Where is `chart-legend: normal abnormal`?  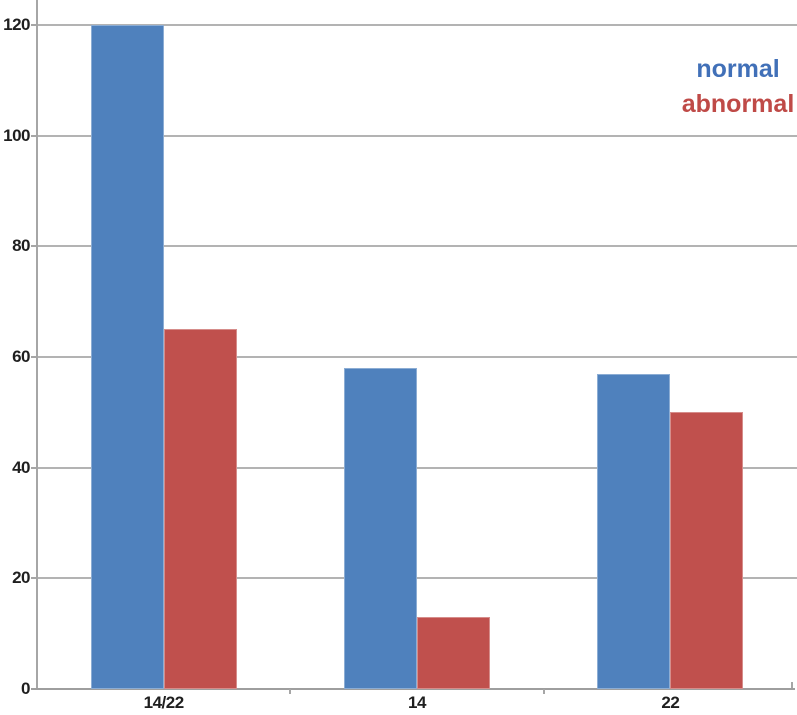 chart-legend: normal abnormal is located at coordinates (727, 87).